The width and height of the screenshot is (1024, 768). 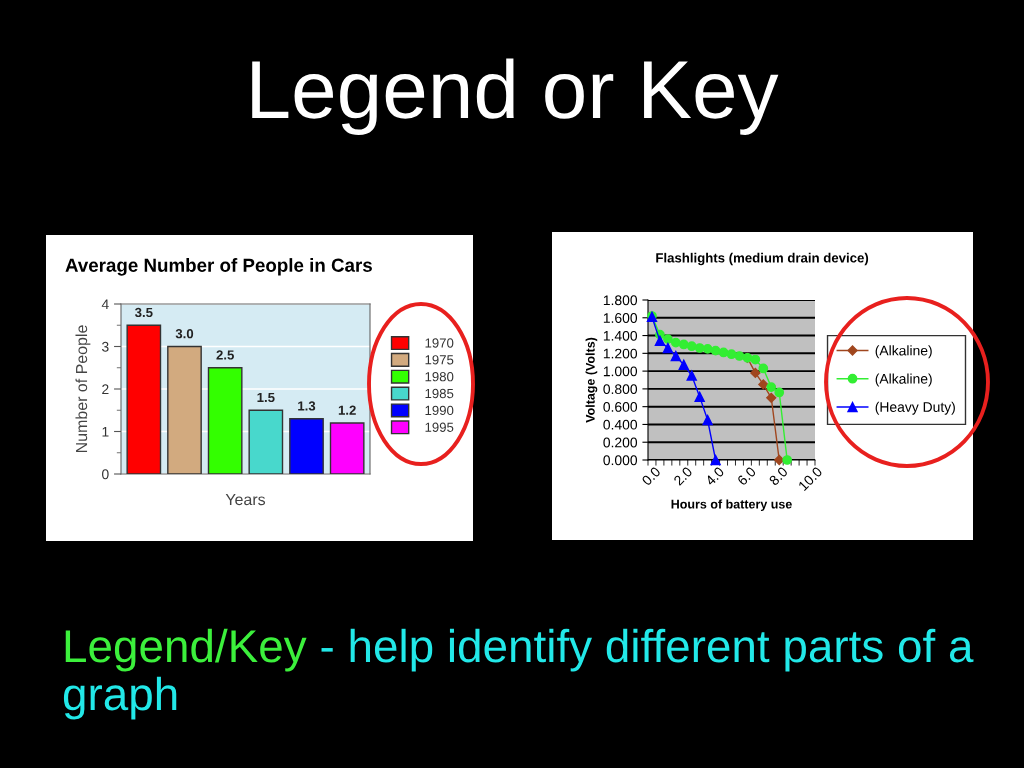 I want to click on y-tick-label: 1.400, so click(x=620, y=335).